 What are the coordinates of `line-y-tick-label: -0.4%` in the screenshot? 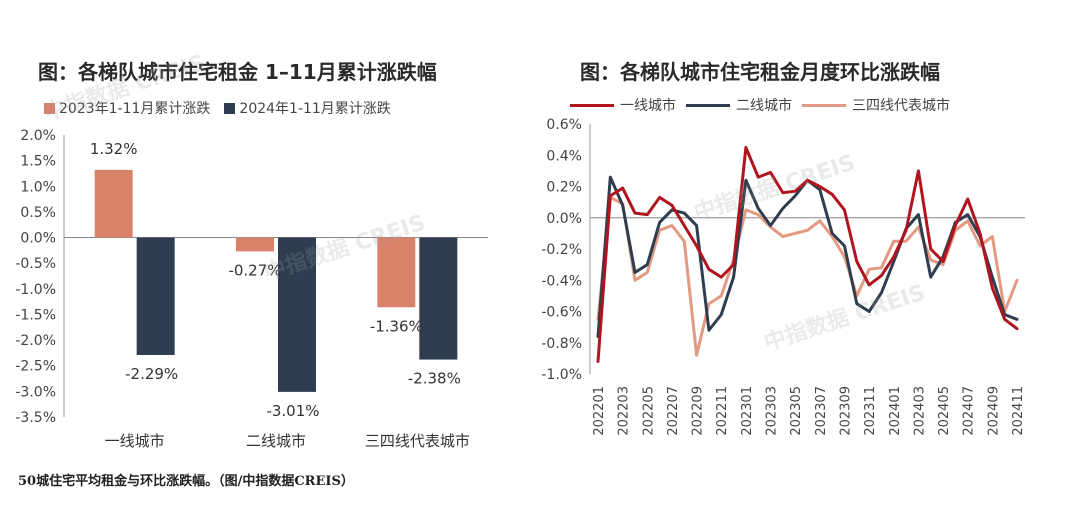 It's located at (561, 281).